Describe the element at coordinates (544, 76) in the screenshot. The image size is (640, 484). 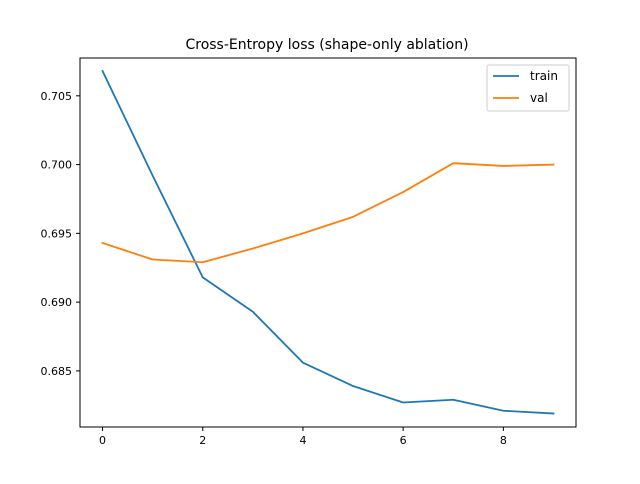
I see `legend-label-train: train` at that location.